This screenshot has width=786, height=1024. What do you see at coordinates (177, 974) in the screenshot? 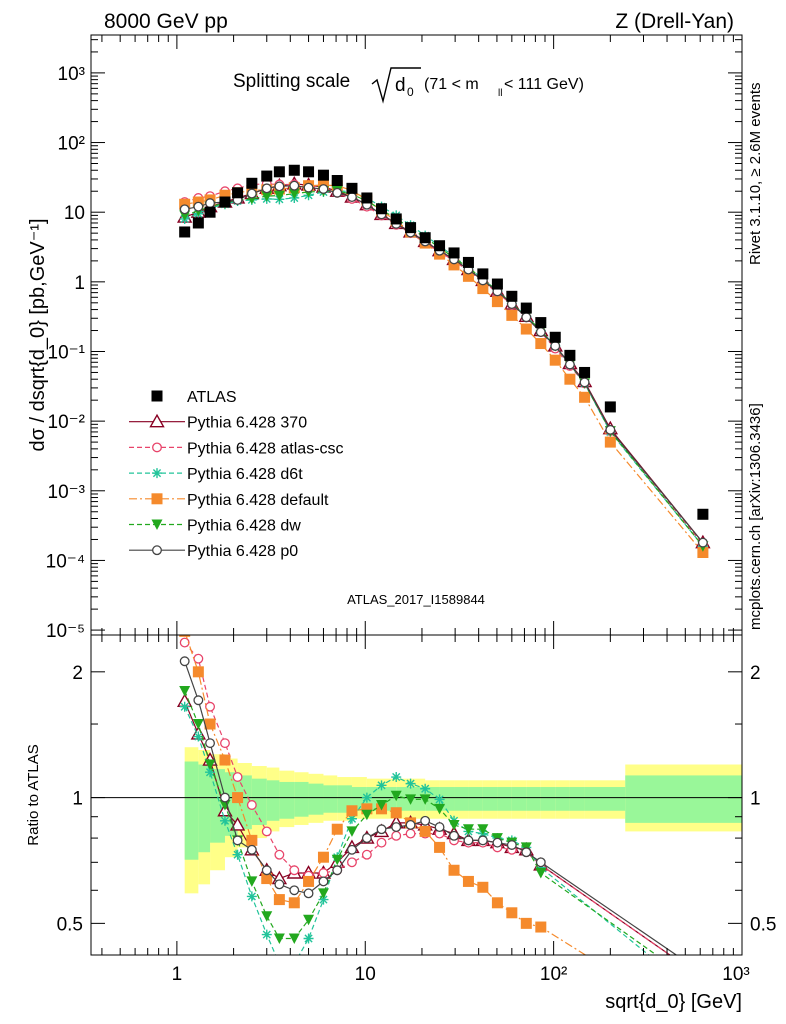
I see `x-tick-label: 1` at bounding box center [177, 974].